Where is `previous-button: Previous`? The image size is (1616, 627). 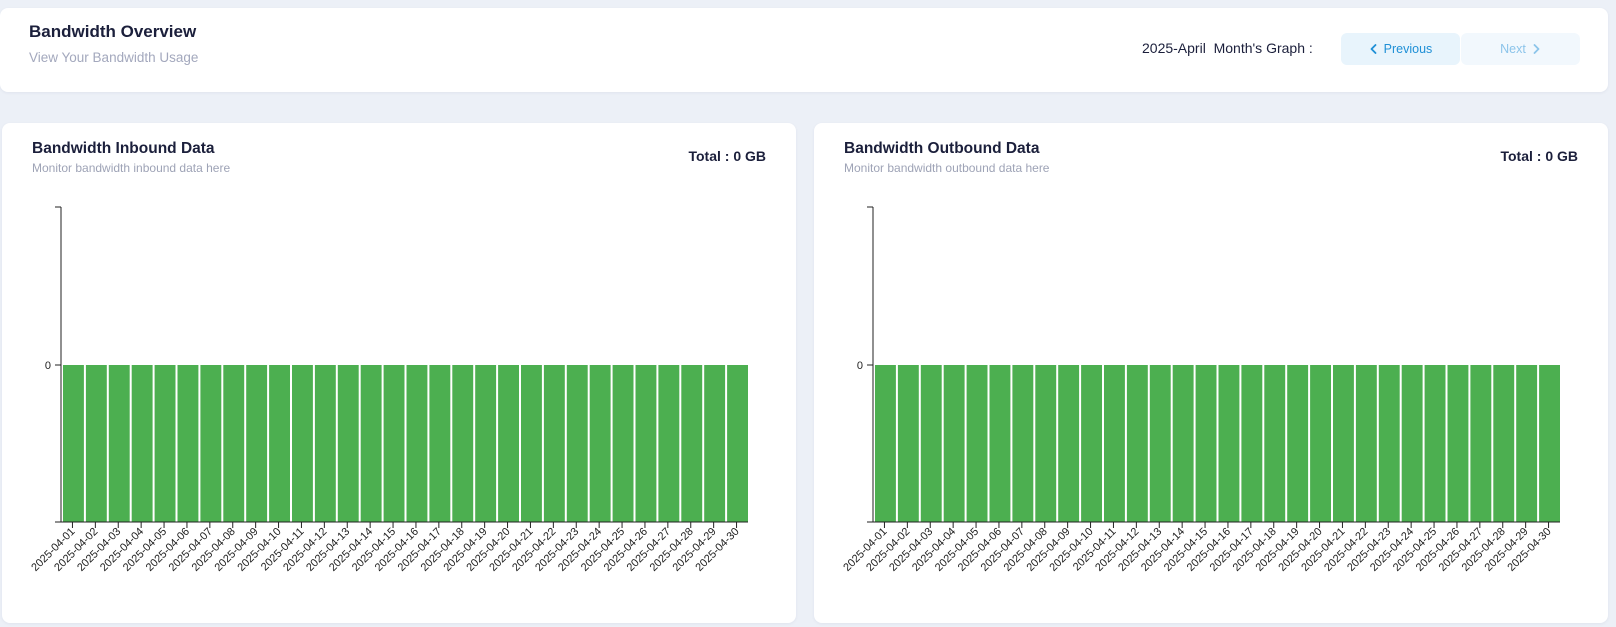 previous-button: Previous is located at coordinates (1400, 49).